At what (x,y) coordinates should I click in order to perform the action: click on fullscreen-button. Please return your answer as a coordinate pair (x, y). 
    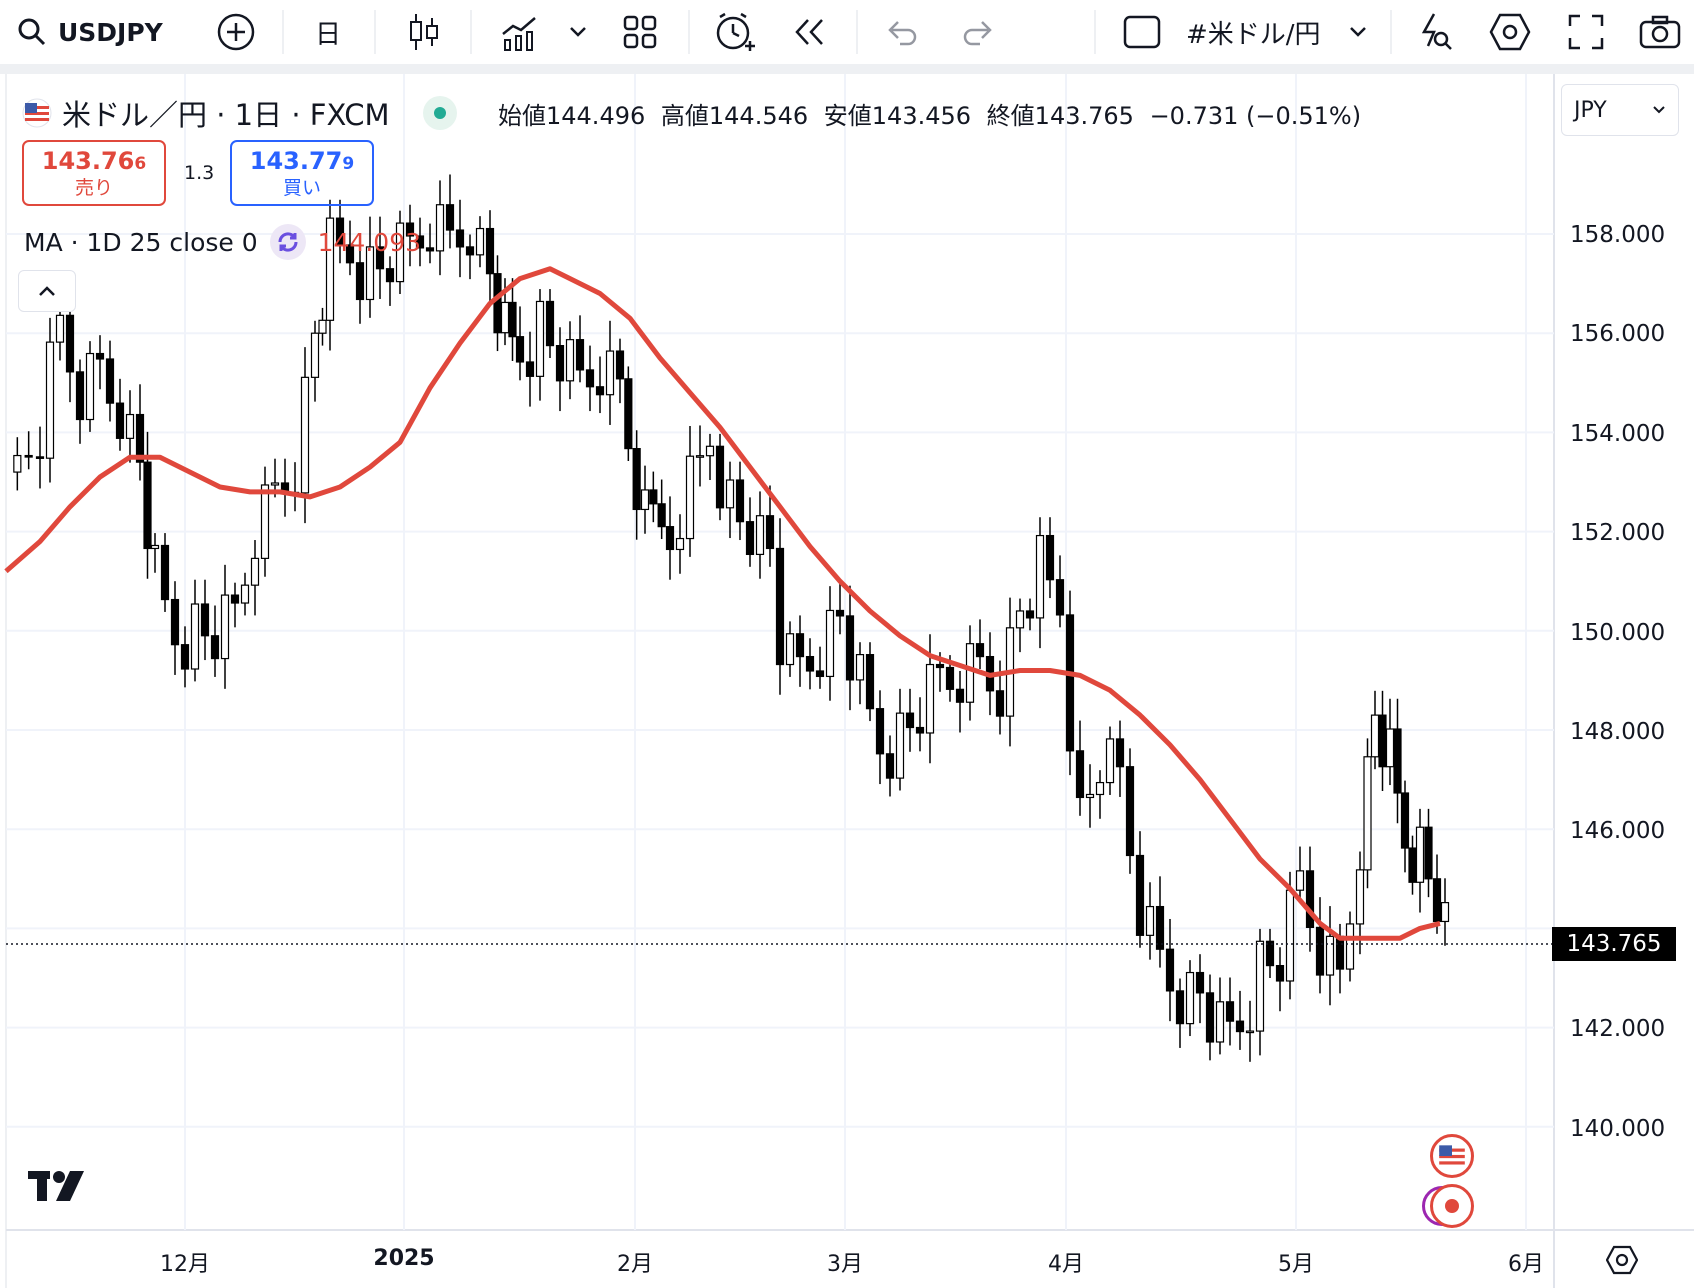
    Looking at the image, I should click on (1586, 32).